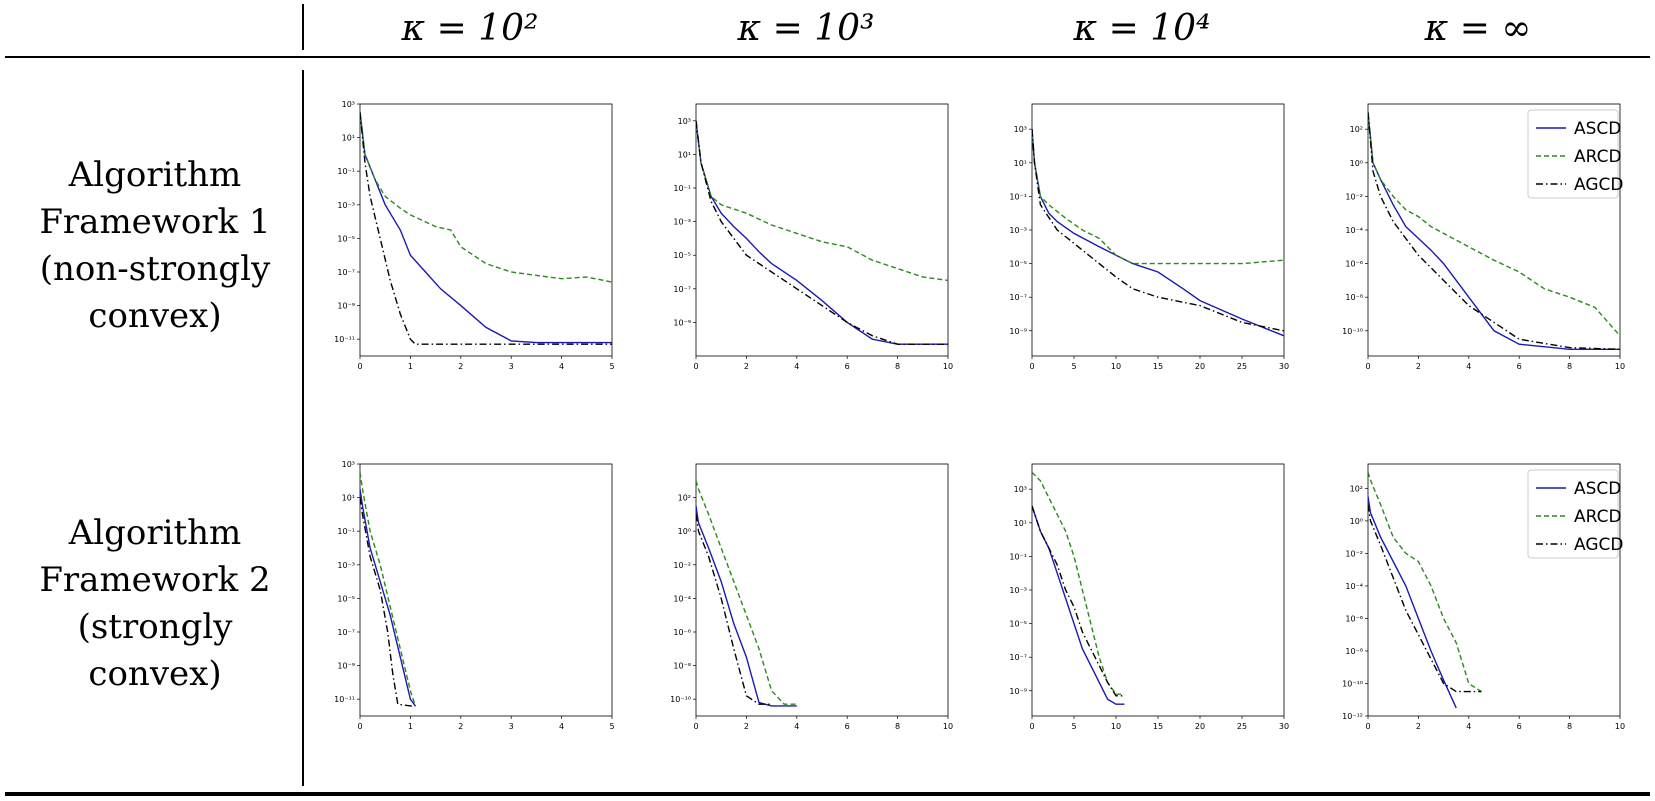 This screenshot has width=1655, height=801. I want to click on column-header-kappa-10000: κ = 10⁴, so click(1142, 28).